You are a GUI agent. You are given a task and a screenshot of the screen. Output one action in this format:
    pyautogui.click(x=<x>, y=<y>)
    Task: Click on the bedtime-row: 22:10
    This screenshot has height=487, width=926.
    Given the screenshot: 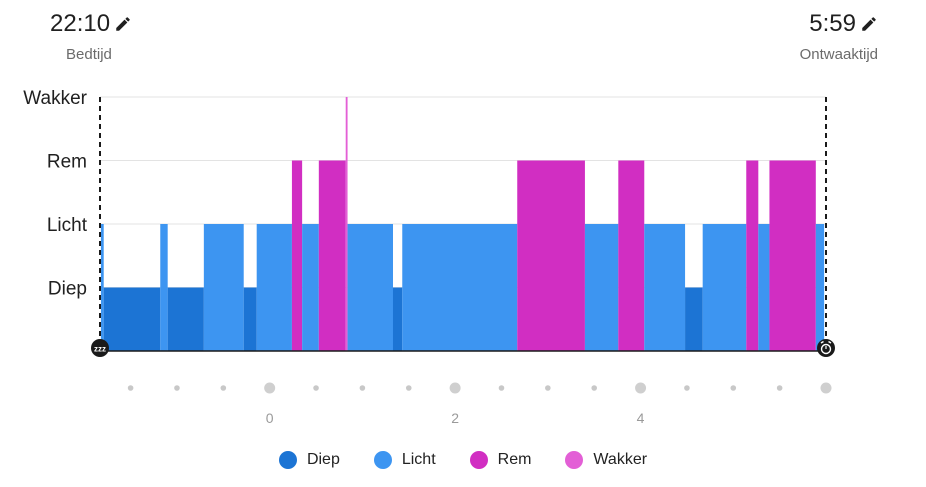 What is the action you would take?
    pyautogui.click(x=91, y=24)
    